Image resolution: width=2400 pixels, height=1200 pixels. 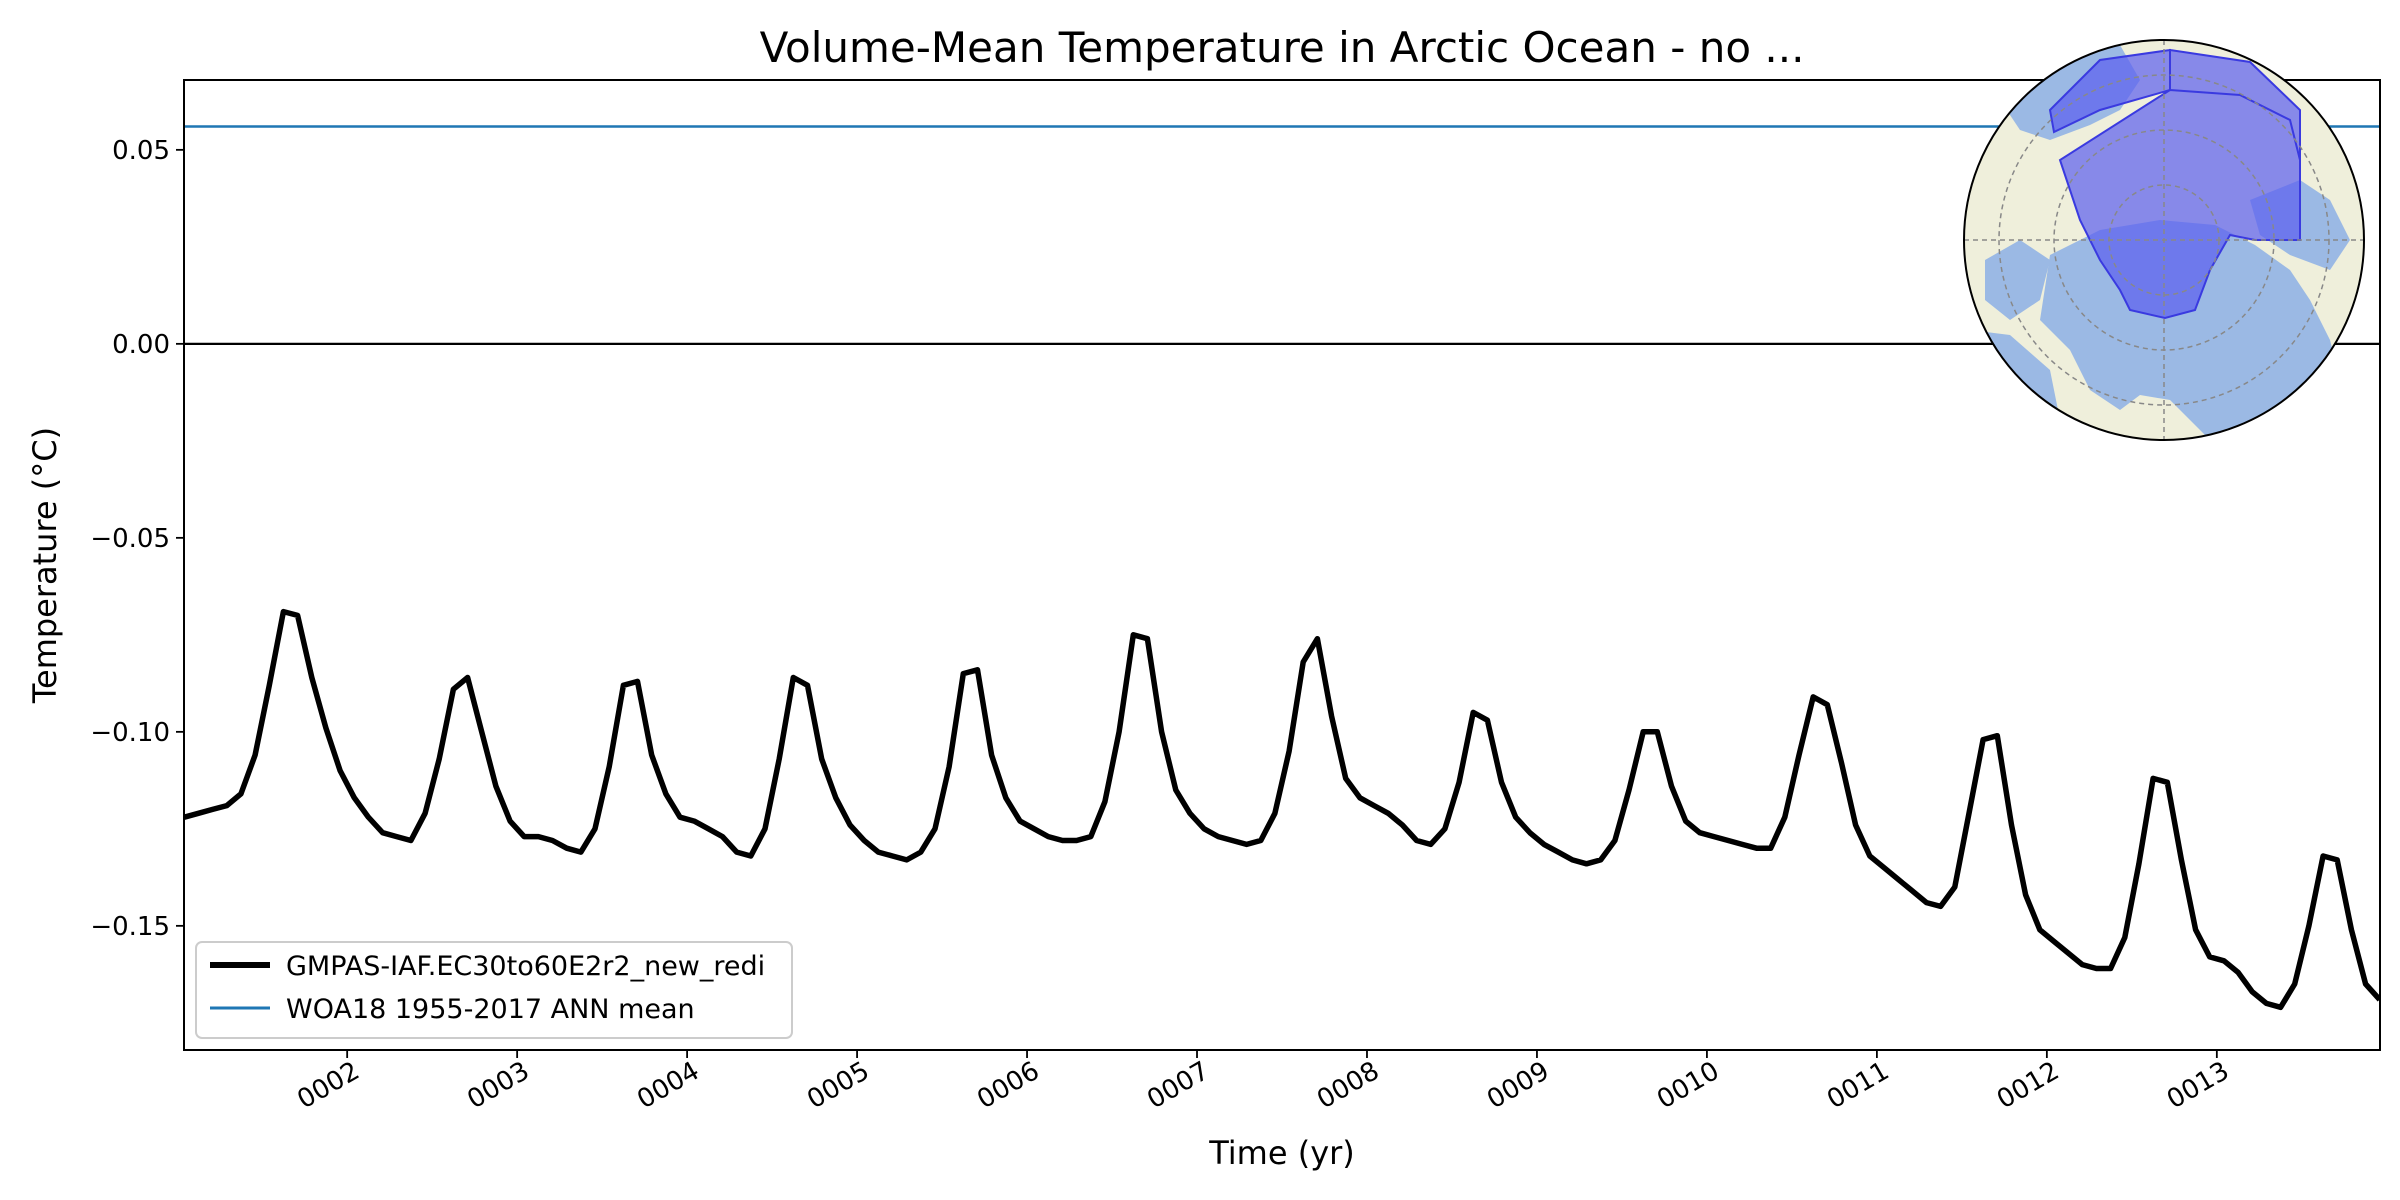 I want to click on y-axis: 0.05 0.00 −0.05 −0.10 −0.15, so click(x=137, y=539).